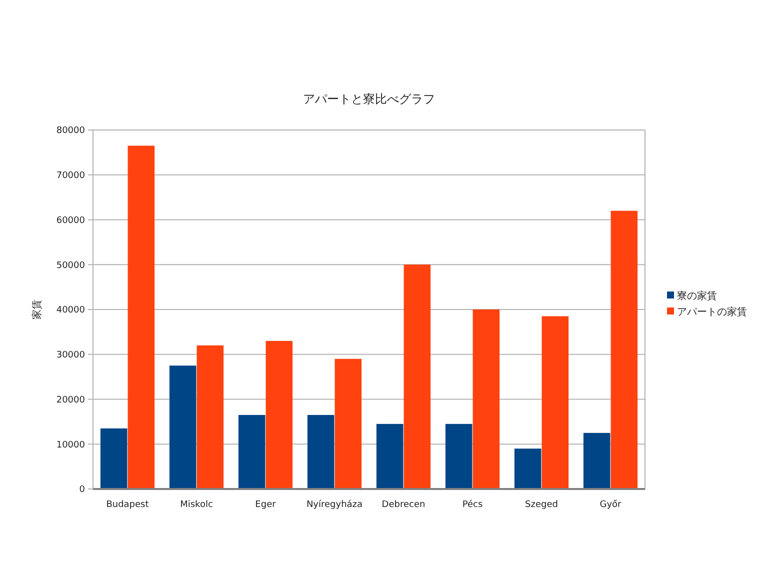 Image resolution: width=757 pixels, height=568 pixels. I want to click on y-tick-label: 10000, so click(71, 445).